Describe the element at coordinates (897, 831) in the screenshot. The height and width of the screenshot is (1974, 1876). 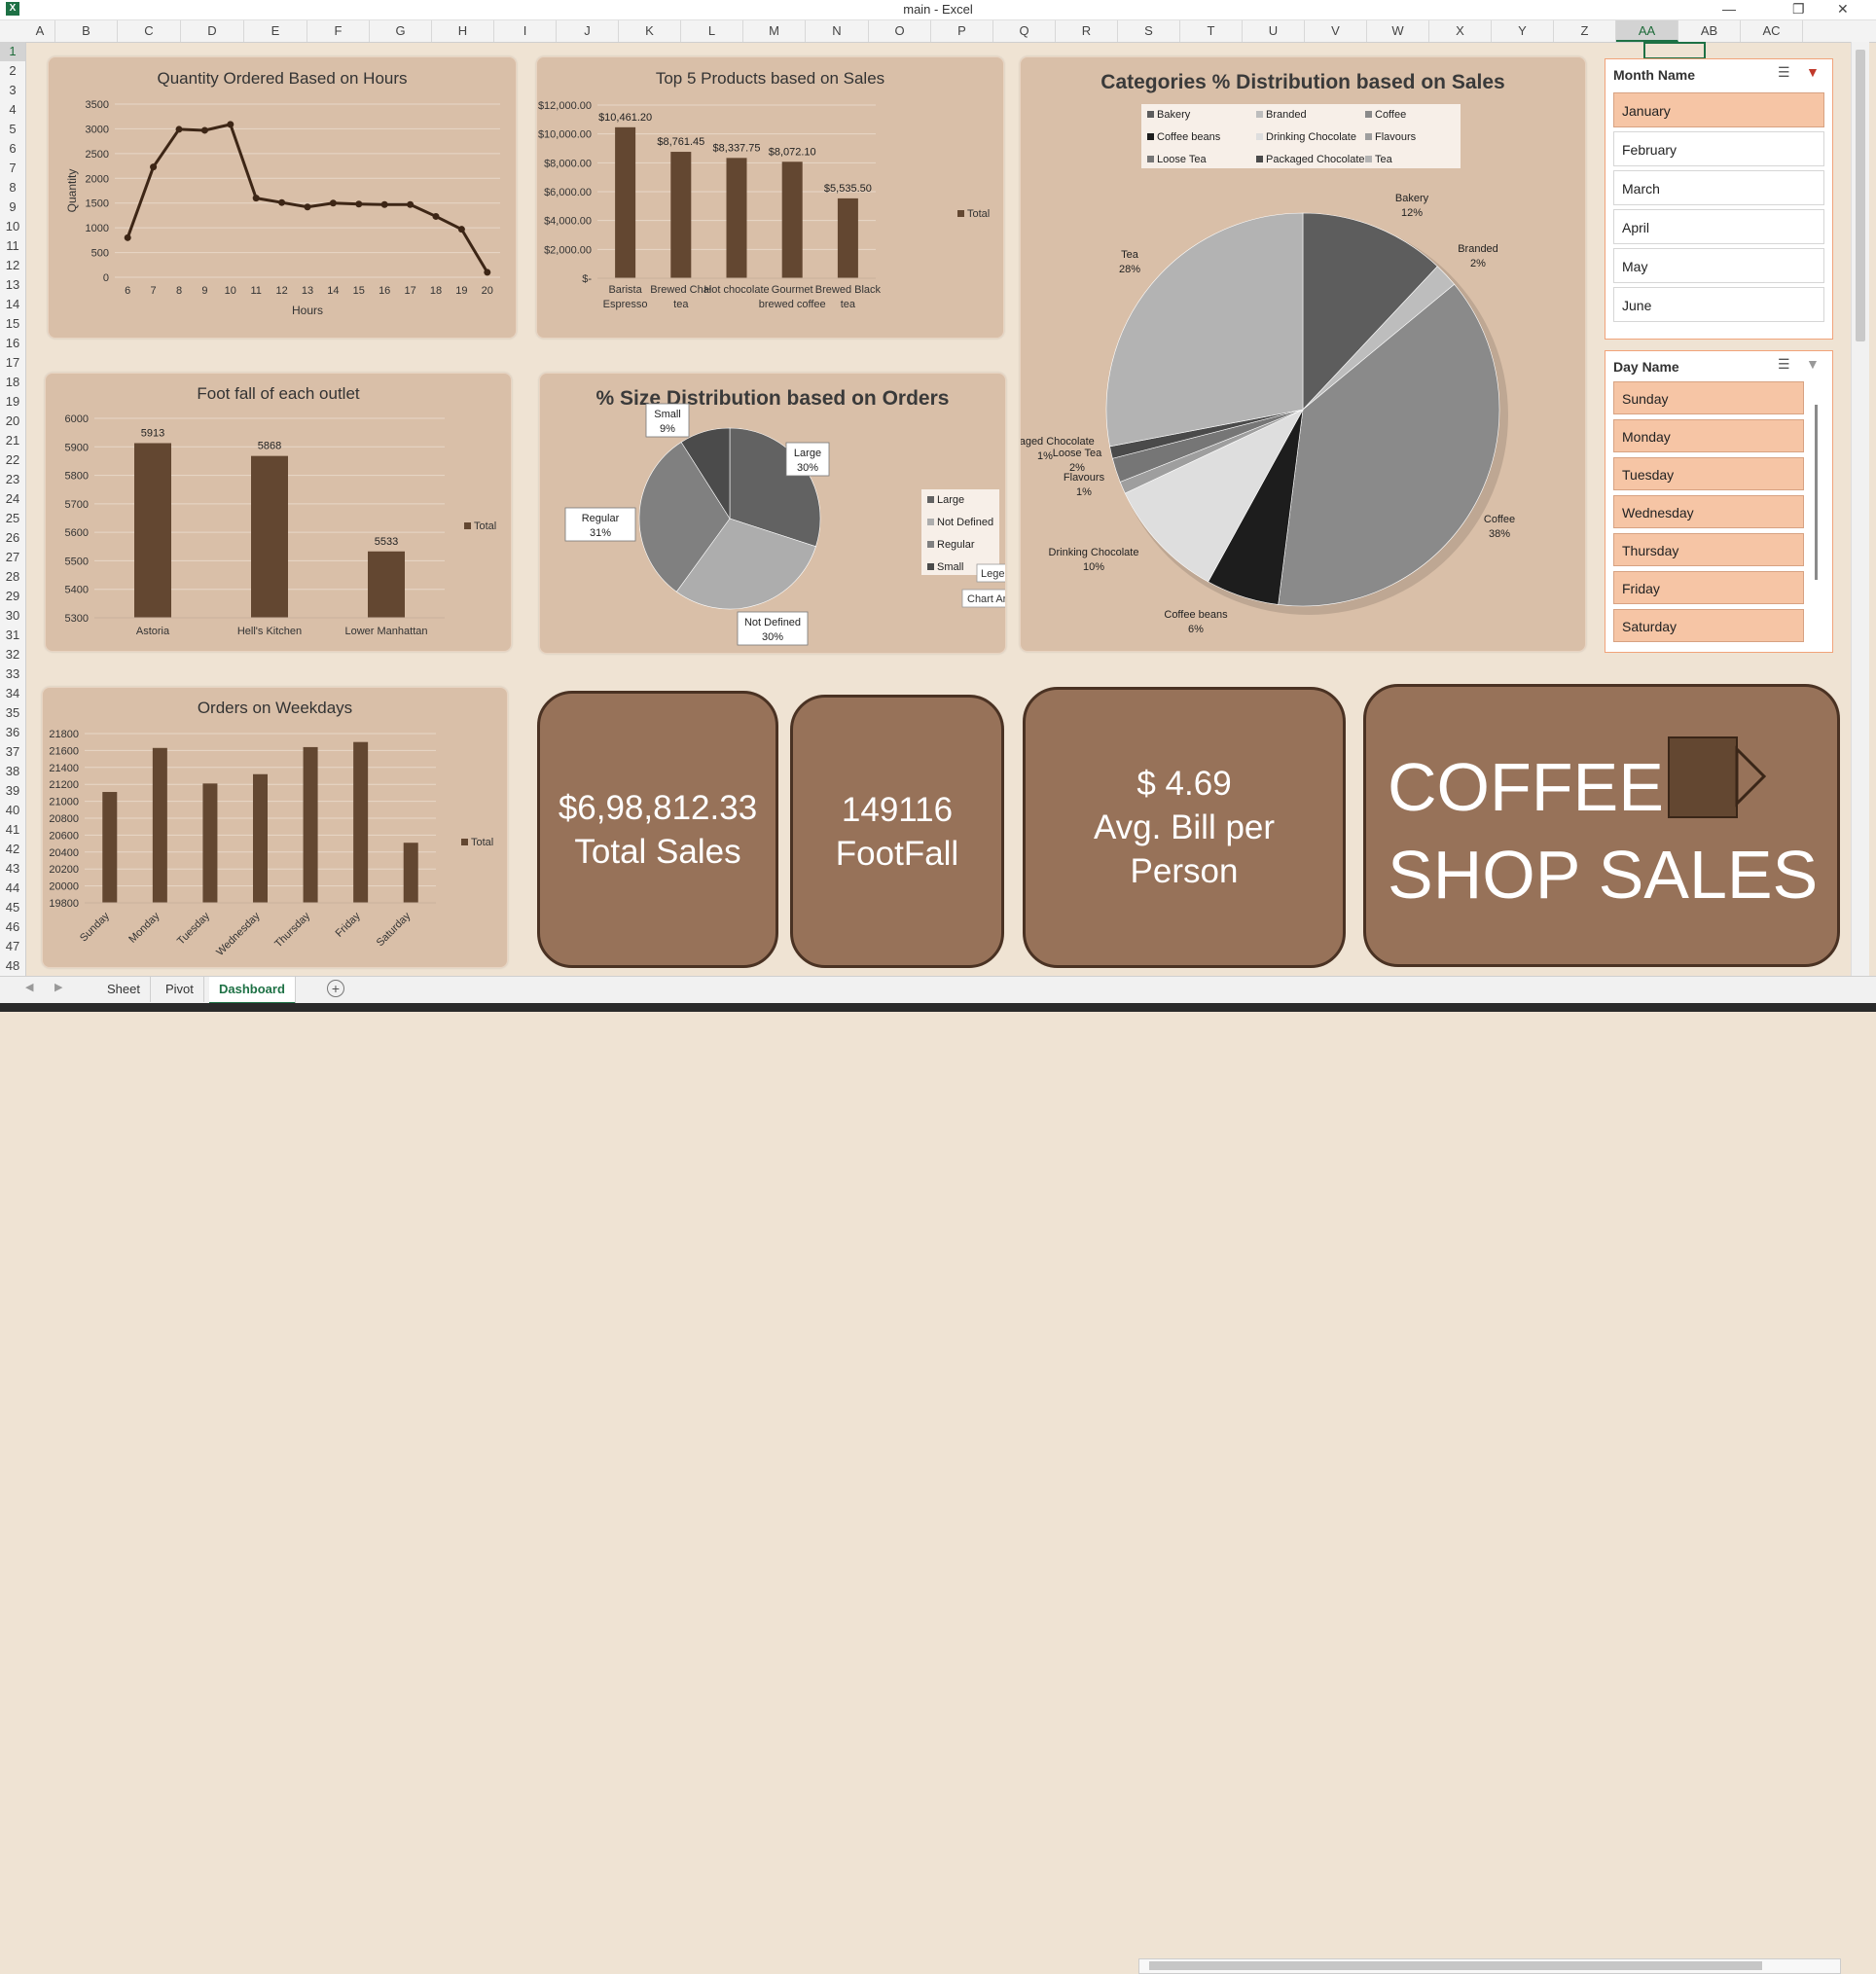
I see `footfall-card: 149116 FootFall` at that location.